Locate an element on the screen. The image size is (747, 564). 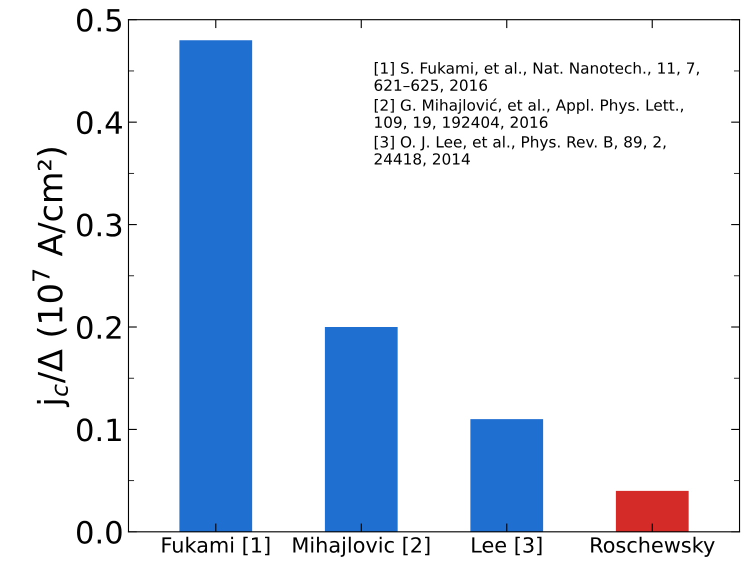
annotation: [2] G. Mihajlović, et al., Appl. Phys. Lett., 109, 19, 192404, 2016 is located at coordinates (528, 114).